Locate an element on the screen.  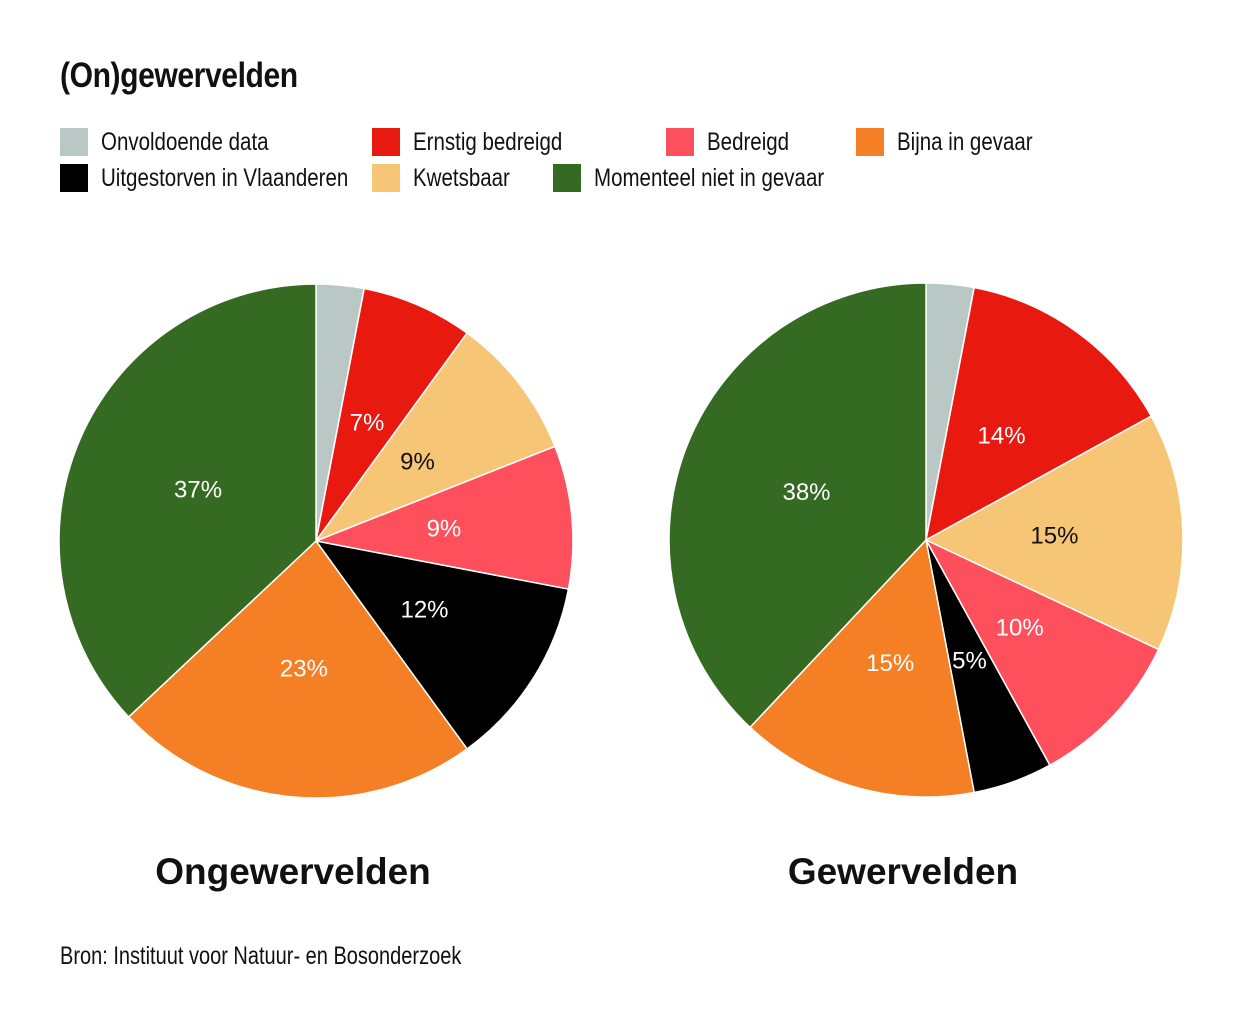
slice-label-momenteel-niet-in-gevaar: 38% is located at coordinates (806, 492).